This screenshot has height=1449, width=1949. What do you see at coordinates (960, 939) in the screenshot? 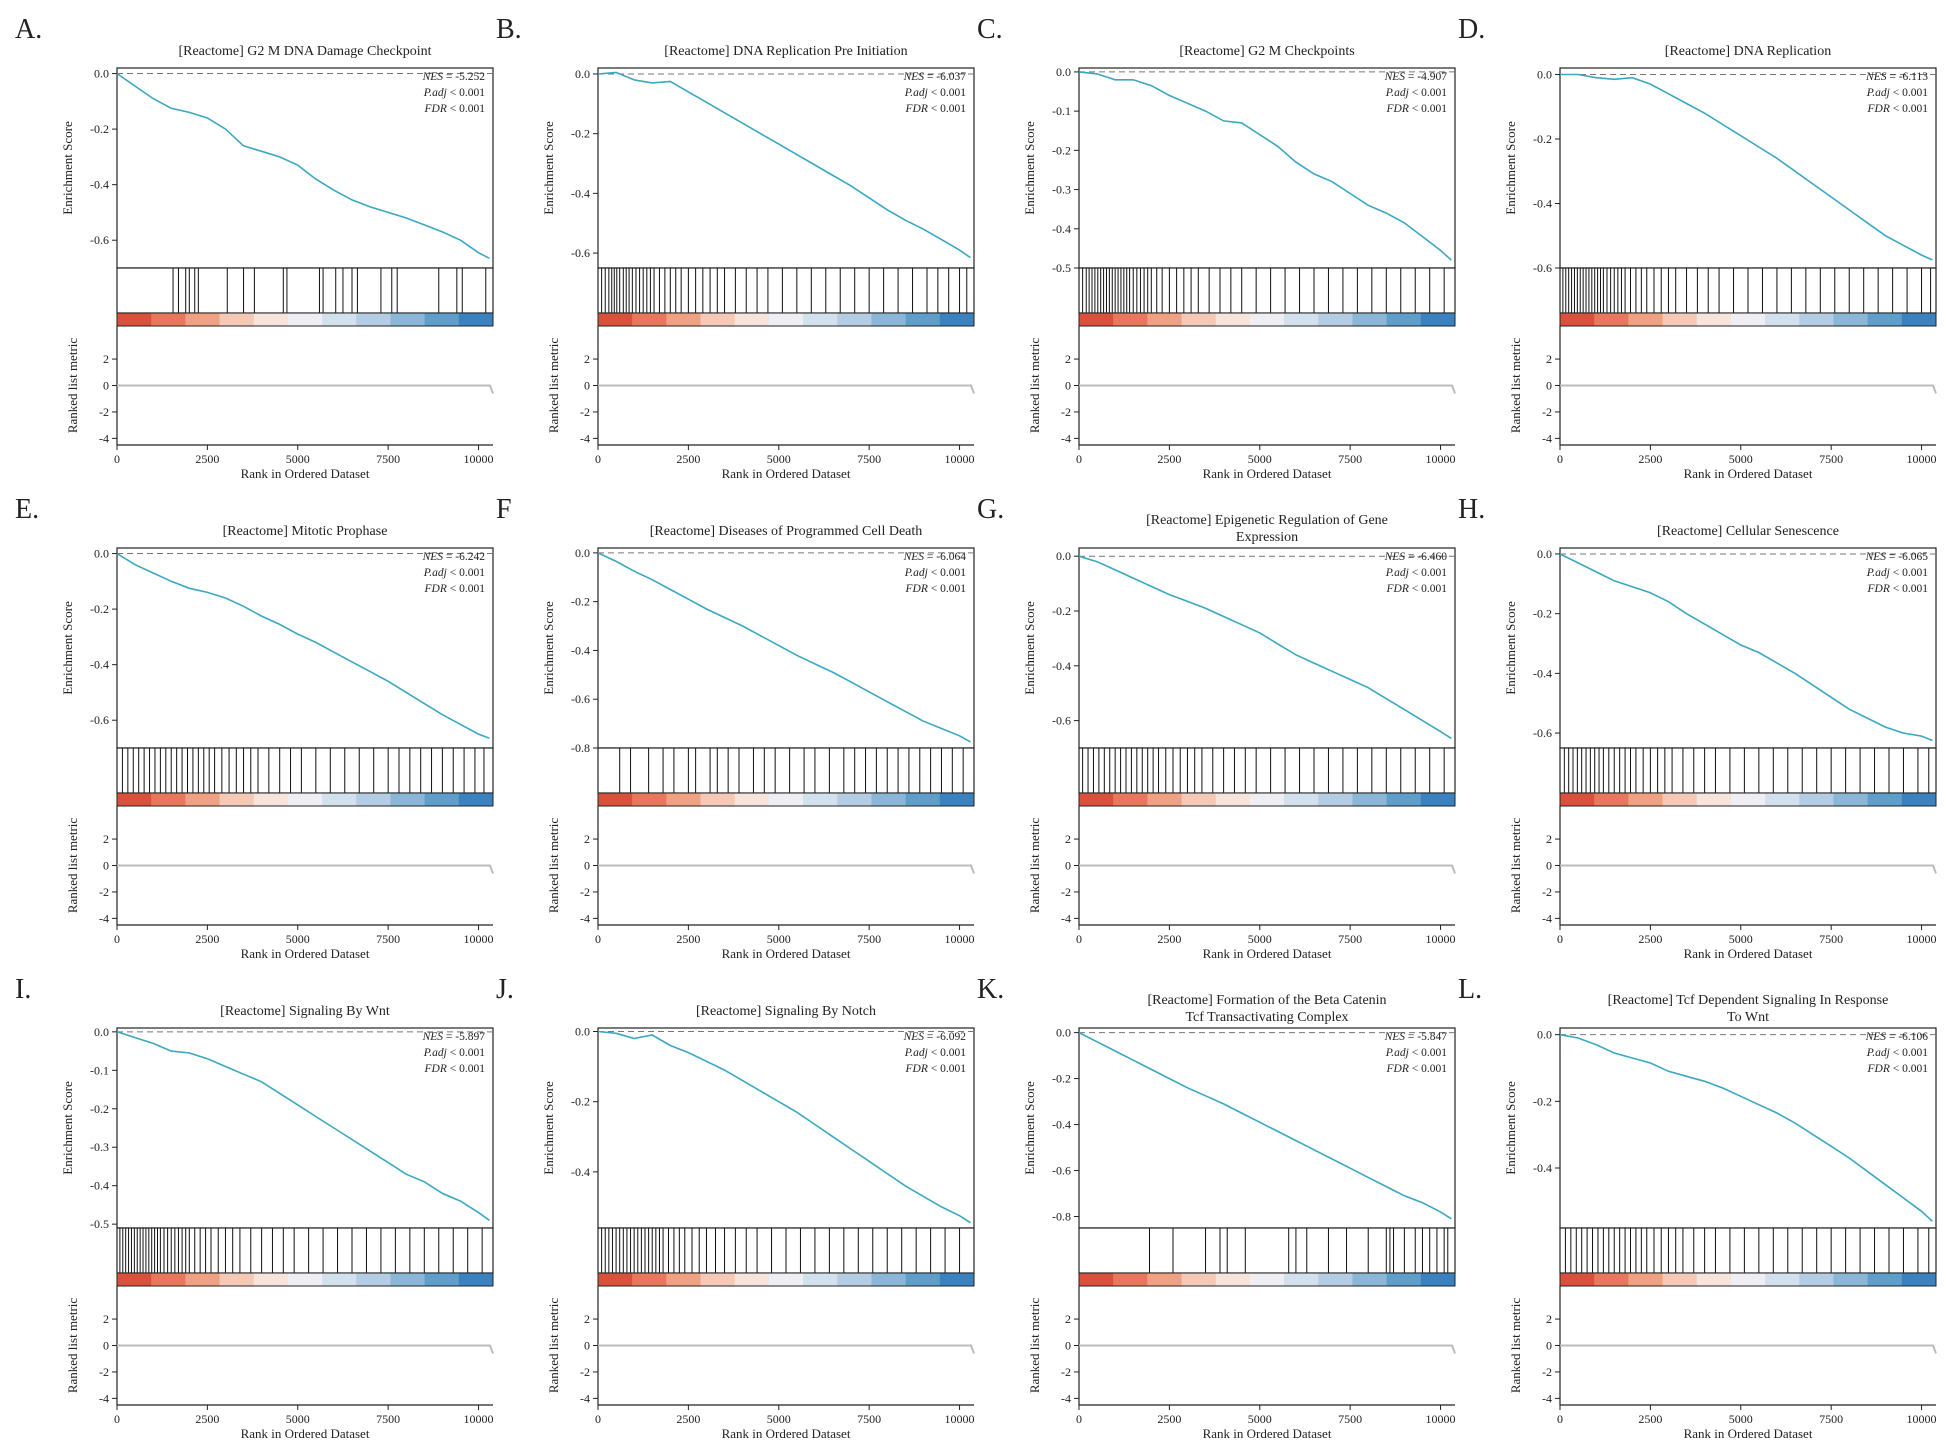
I see `xtick-label: 10000` at bounding box center [960, 939].